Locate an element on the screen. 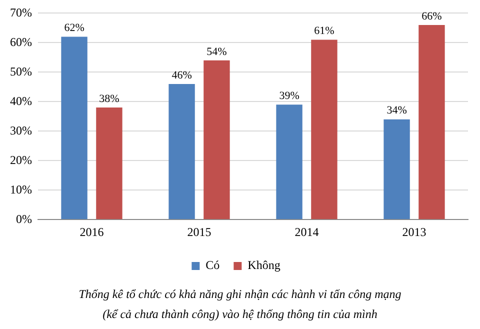 The height and width of the screenshot is (329, 480). legend-label: Có is located at coordinates (213, 265).